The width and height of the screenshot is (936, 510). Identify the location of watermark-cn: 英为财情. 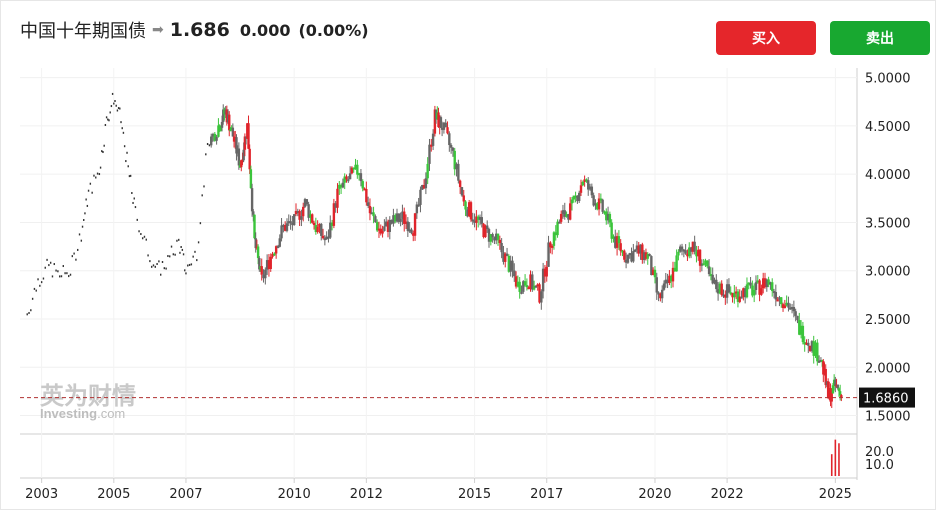
(88, 396).